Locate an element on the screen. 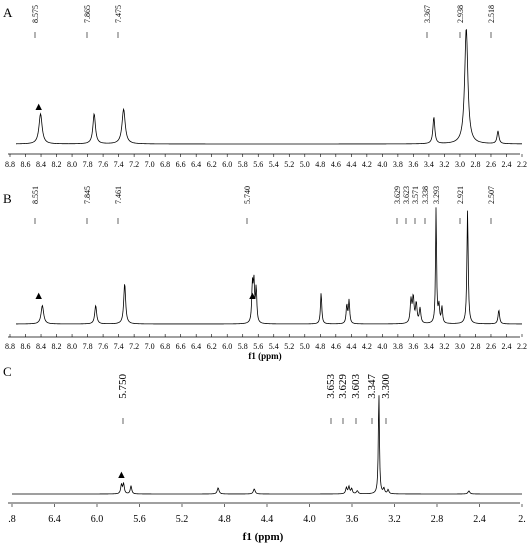 The image size is (528, 550). x-tick-label: 2.6 is located at coordinates (491, 164).